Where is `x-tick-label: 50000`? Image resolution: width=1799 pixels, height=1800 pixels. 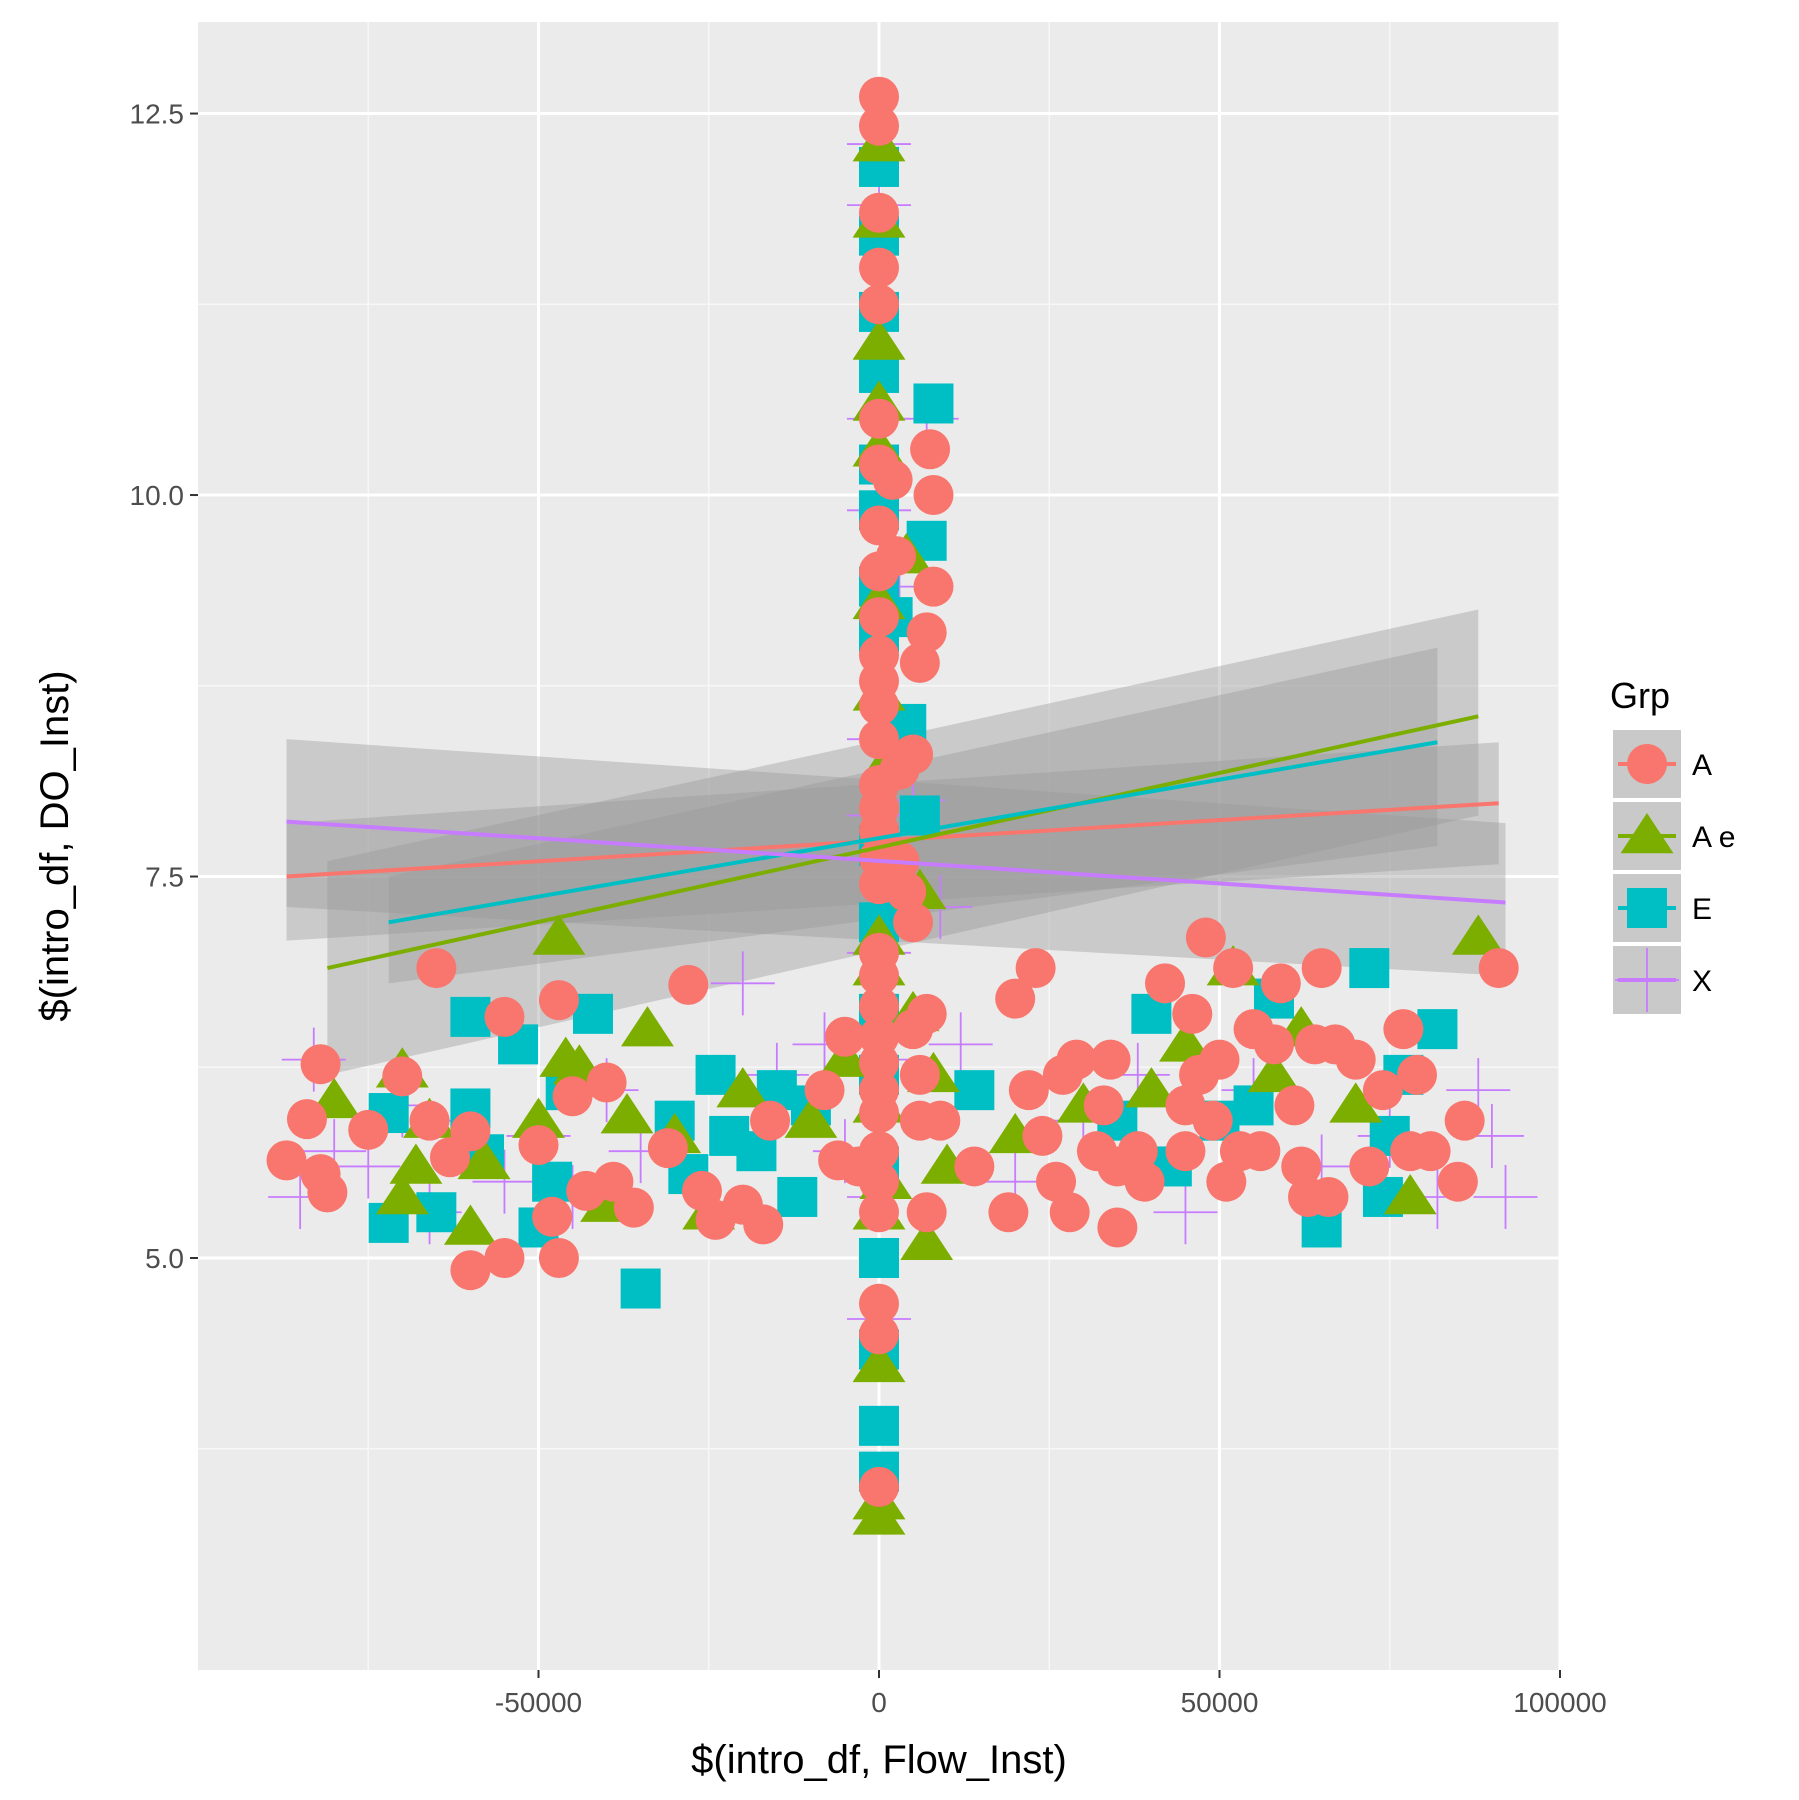 x-tick-label: 50000 is located at coordinates (1220, 1702).